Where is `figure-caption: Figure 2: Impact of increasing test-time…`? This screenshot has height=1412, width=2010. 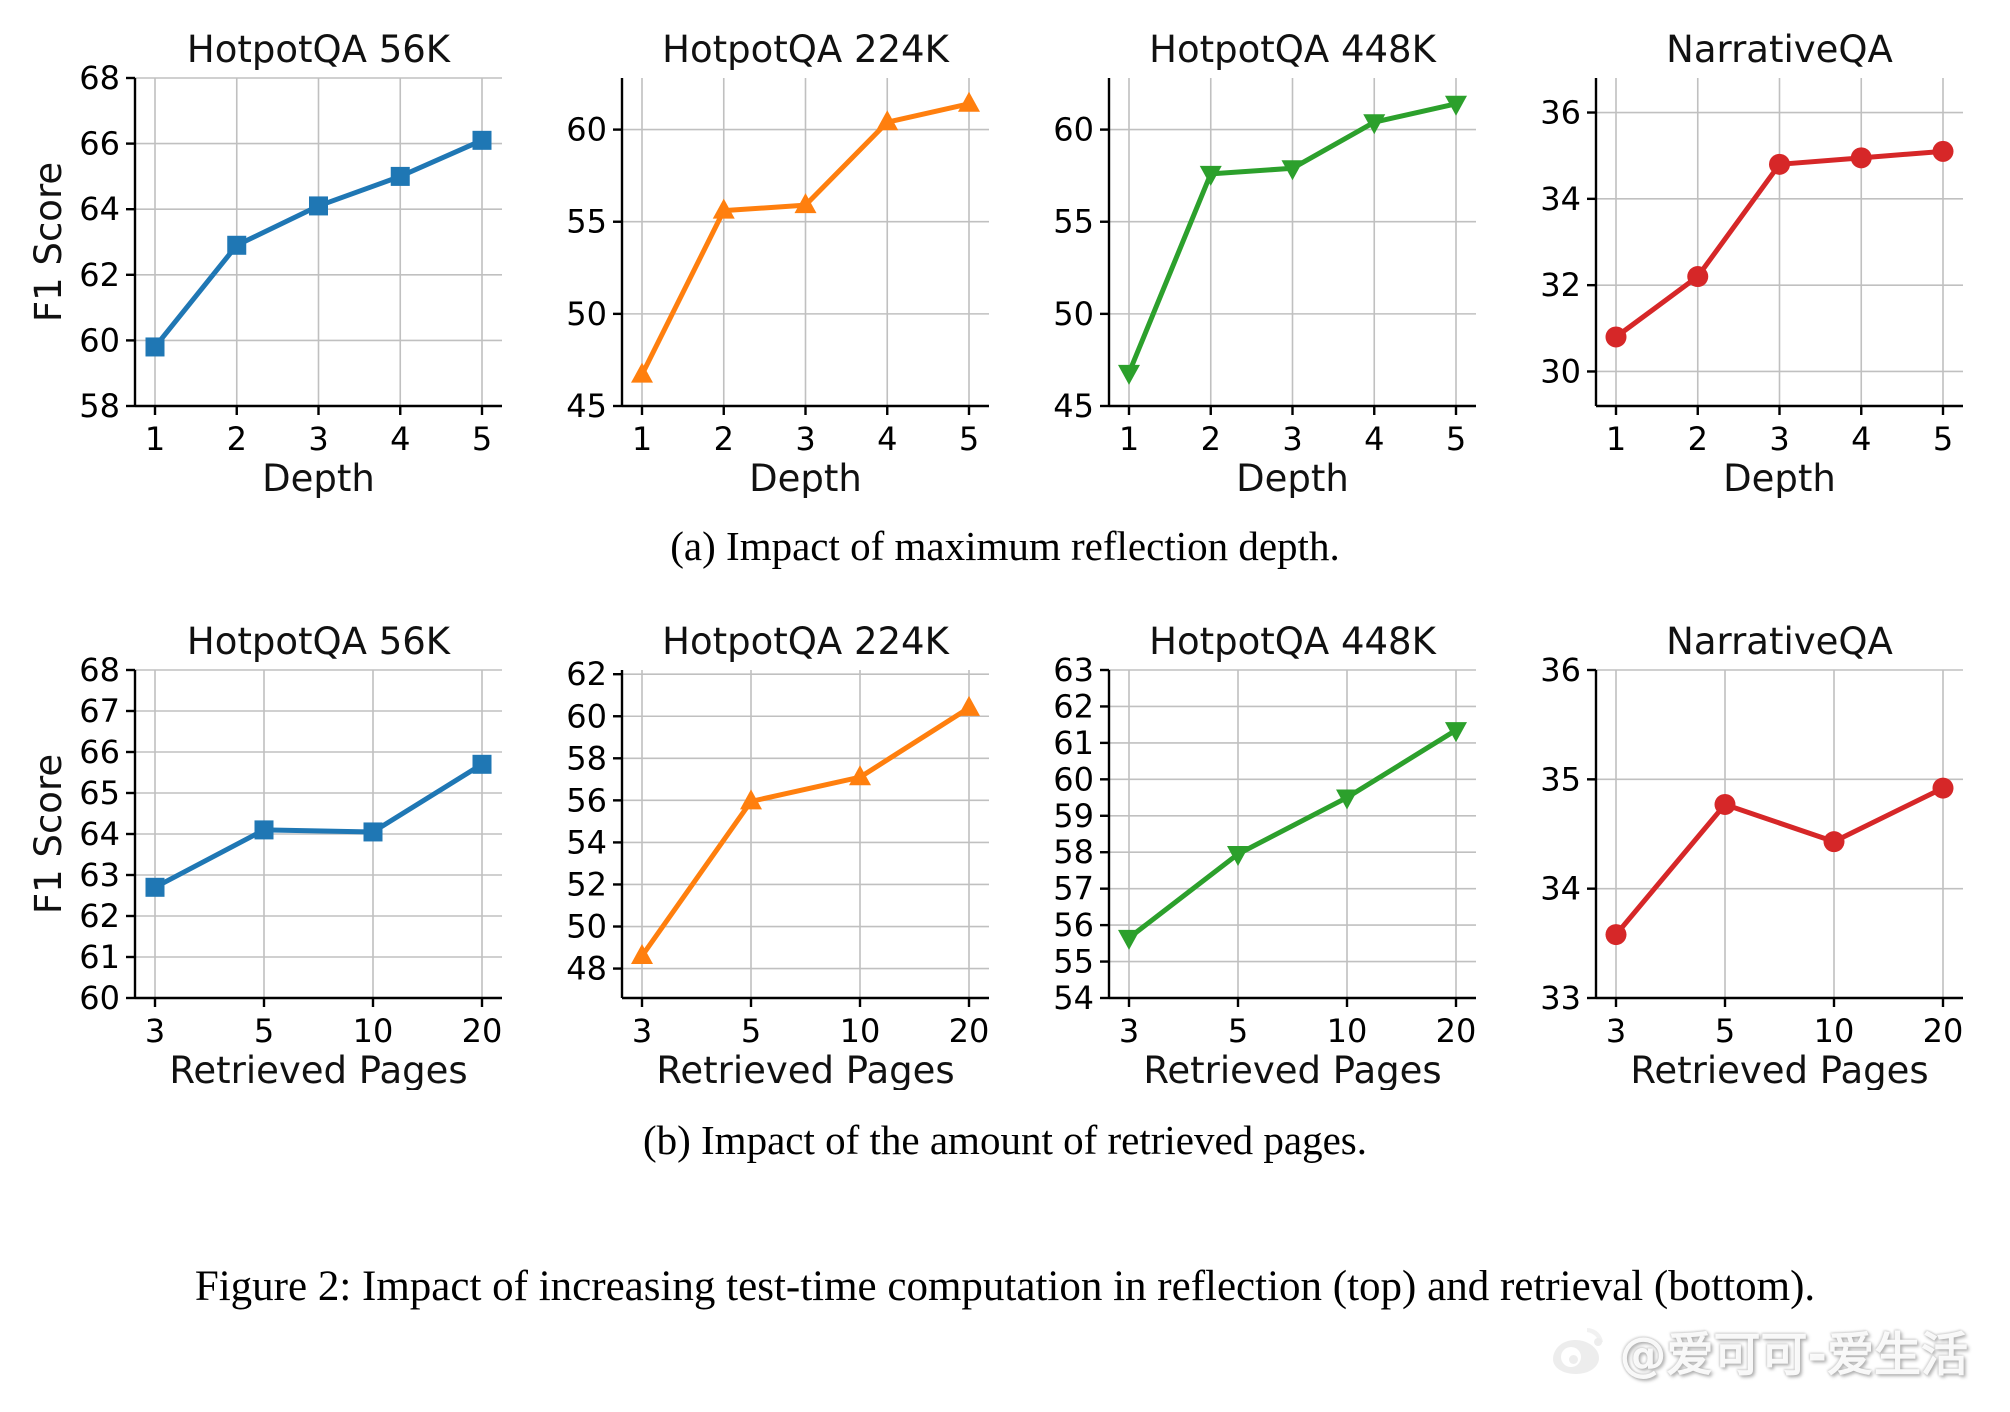 figure-caption: Figure 2: Impact of increasing test-time… is located at coordinates (1005, 1286).